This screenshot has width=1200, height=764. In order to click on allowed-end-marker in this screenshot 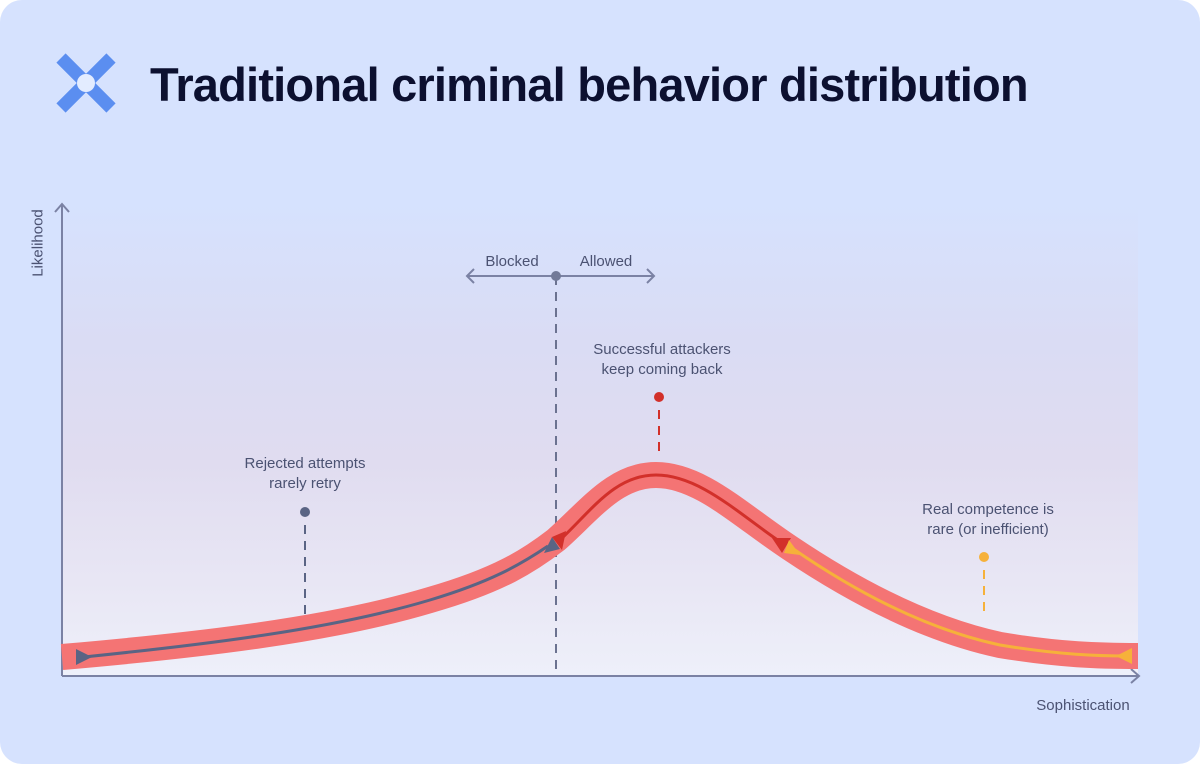, I will do `click(781, 545)`.